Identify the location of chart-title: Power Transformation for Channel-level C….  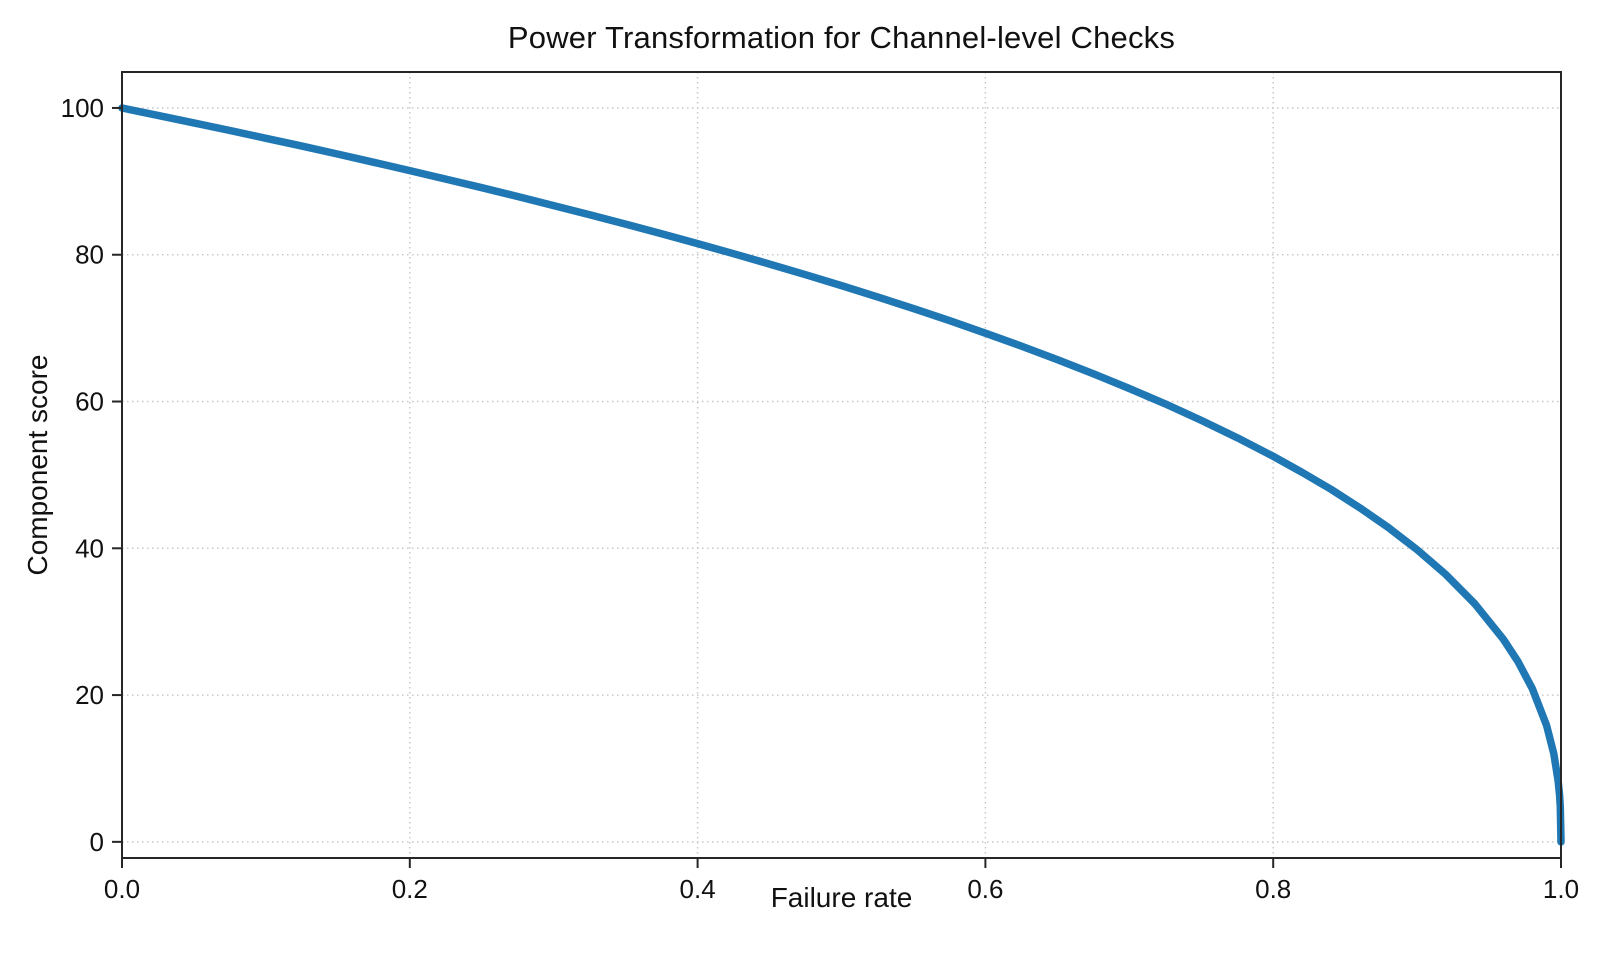
(841, 37).